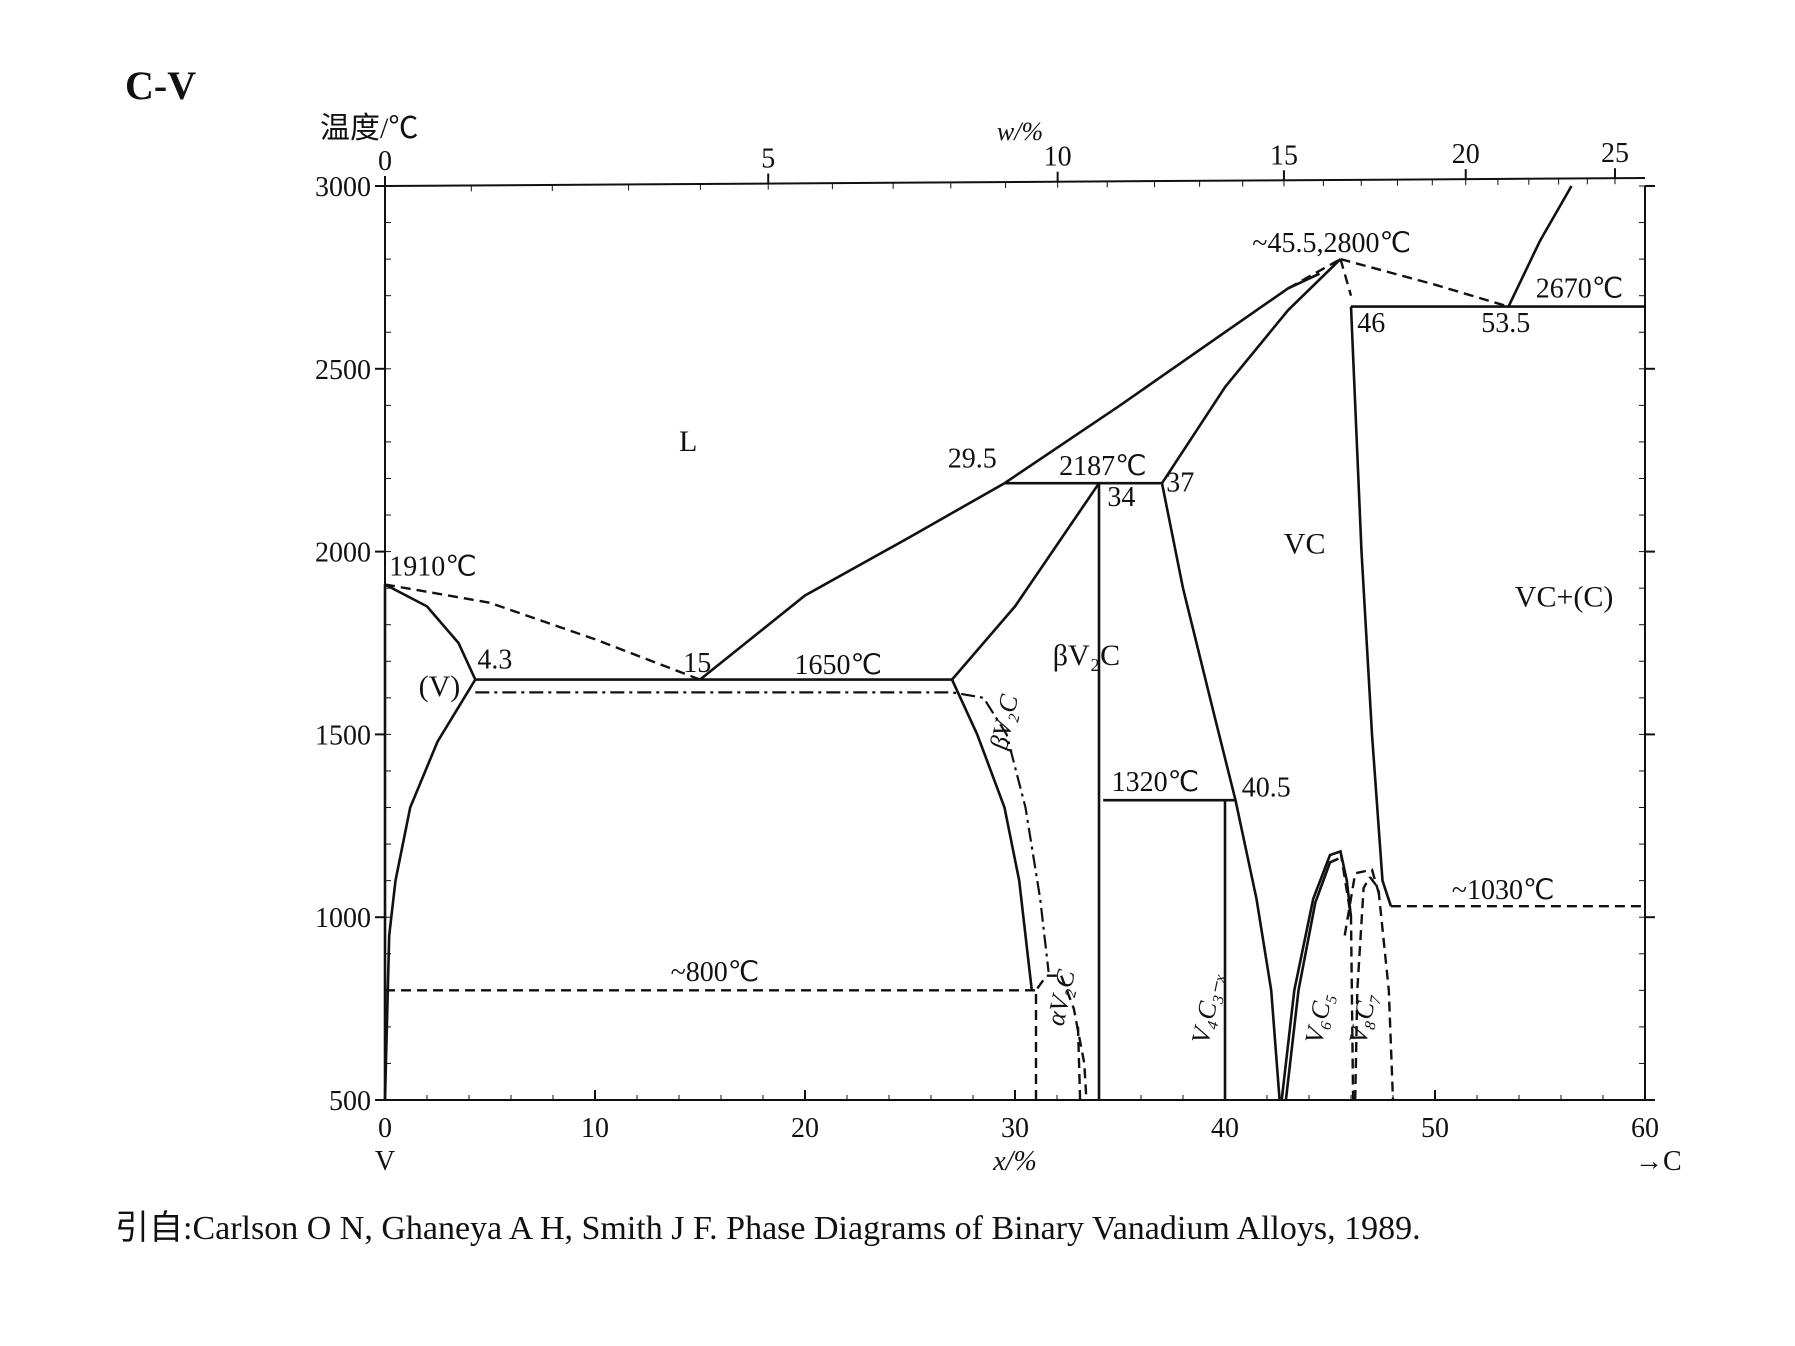 The width and height of the screenshot is (1795, 1346). Describe the element at coordinates (1615, 153) in the screenshot. I see `top-tick-label: 25` at that location.